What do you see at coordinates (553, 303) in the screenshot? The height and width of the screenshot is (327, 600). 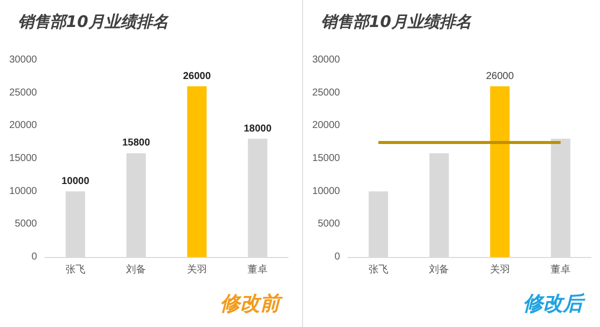 I see `text: 修改后` at bounding box center [553, 303].